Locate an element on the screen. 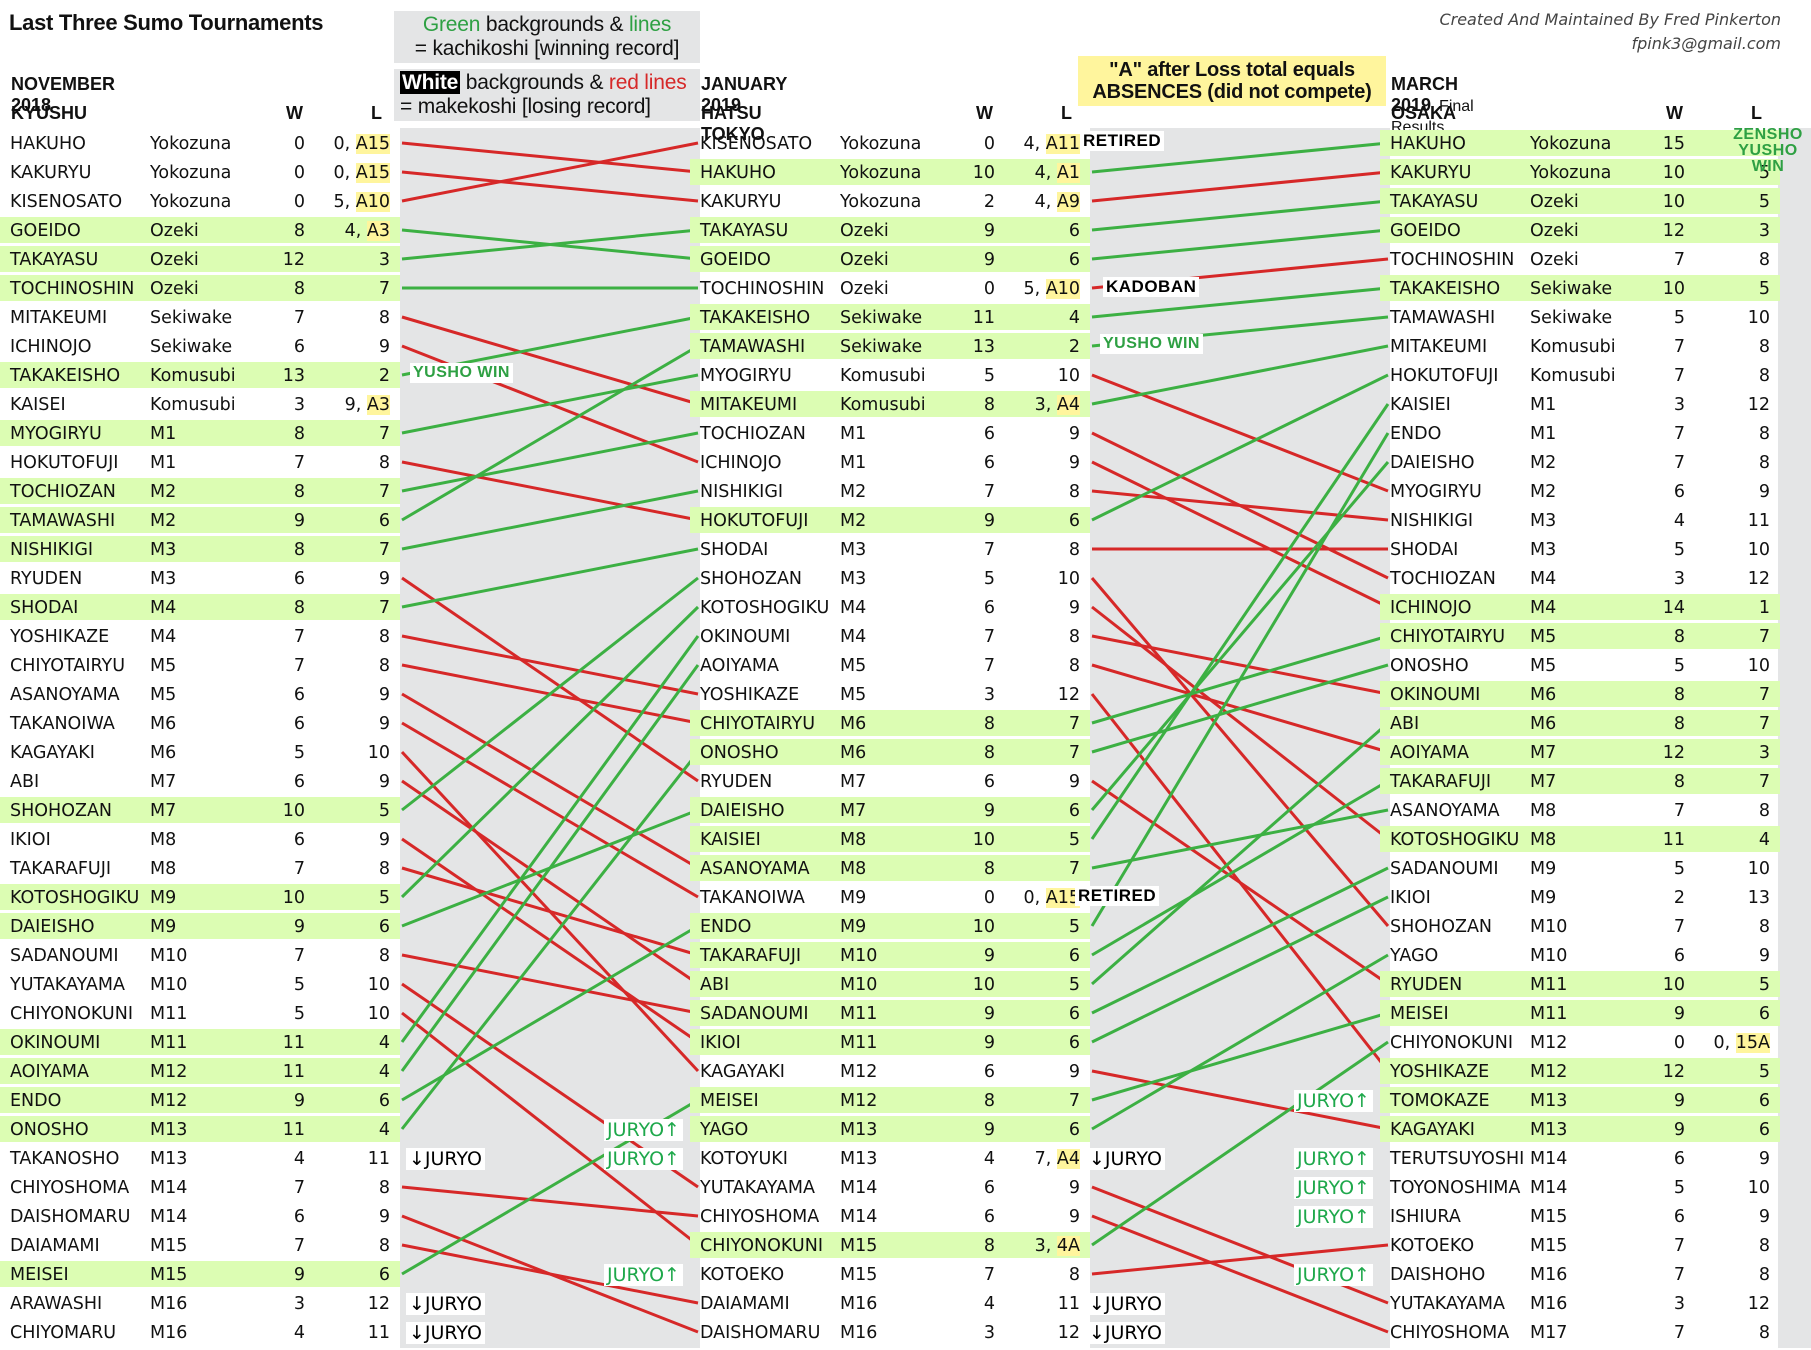  losses-header: L is located at coordinates (1066, 113).